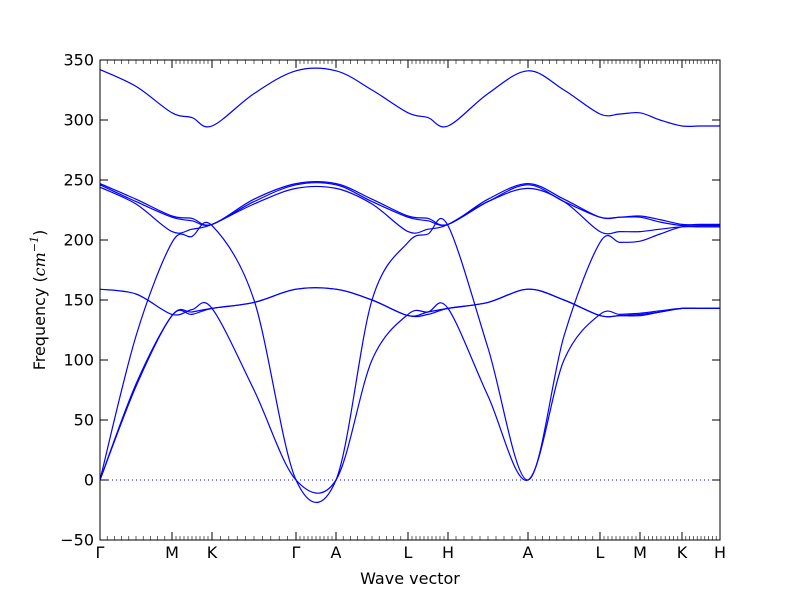 The height and width of the screenshot is (600, 800). Describe the element at coordinates (77, 540) in the screenshot. I see `y-tick-label: −50` at that location.